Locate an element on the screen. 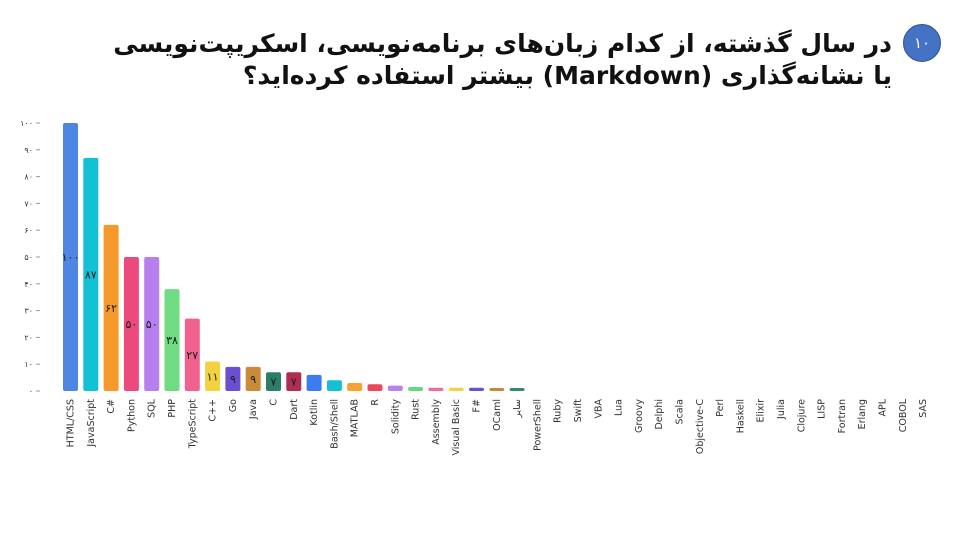 Image resolution: width=960 pixels, height=540 pixels. x-tick-label: Java is located at coordinates (253, 409).